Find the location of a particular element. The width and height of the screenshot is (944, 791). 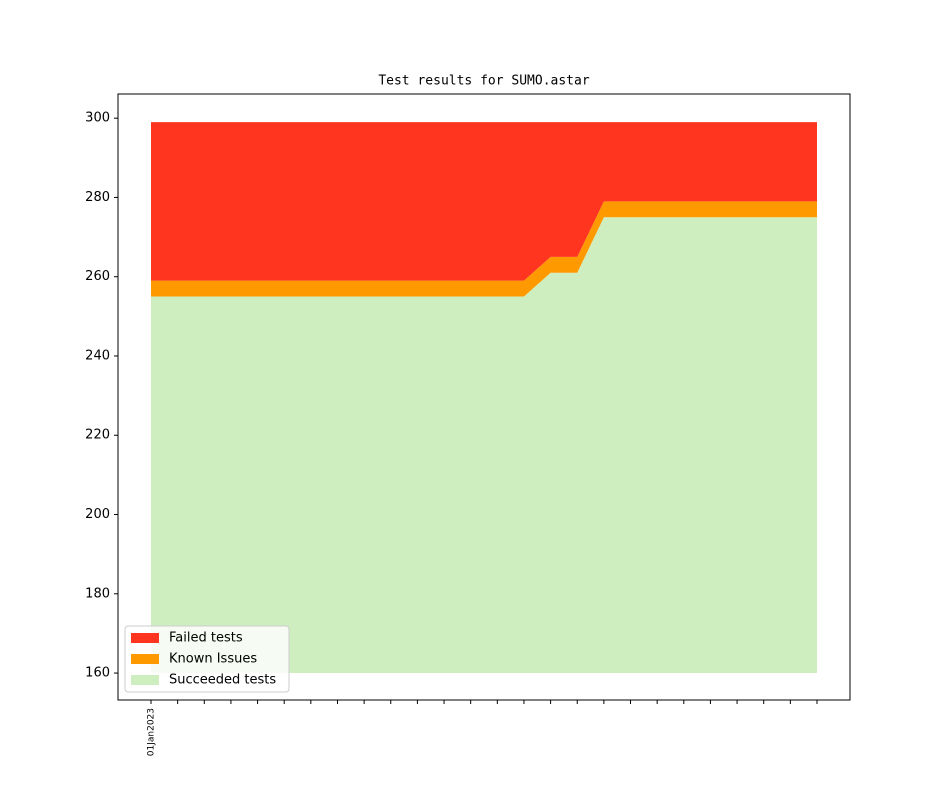

y-tick-label: 180 is located at coordinates (97, 593).